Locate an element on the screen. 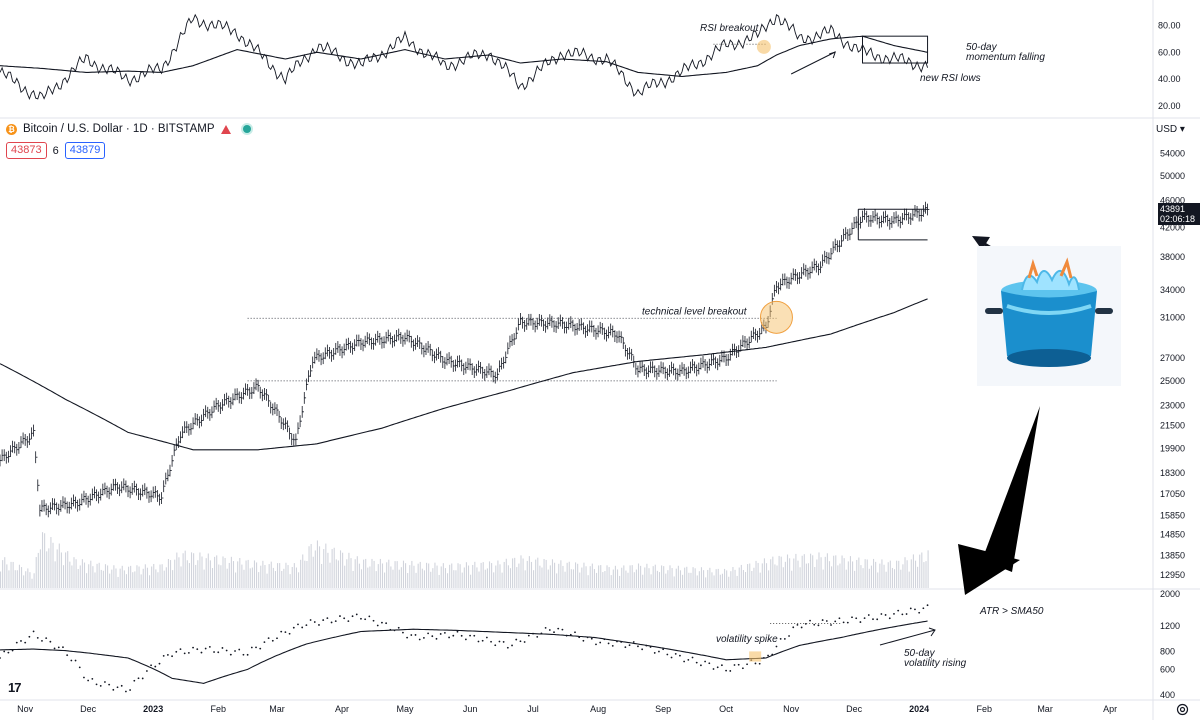 Image resolution: width=1200 pixels, height=720 pixels. spread-value: 6 is located at coordinates (55, 150).